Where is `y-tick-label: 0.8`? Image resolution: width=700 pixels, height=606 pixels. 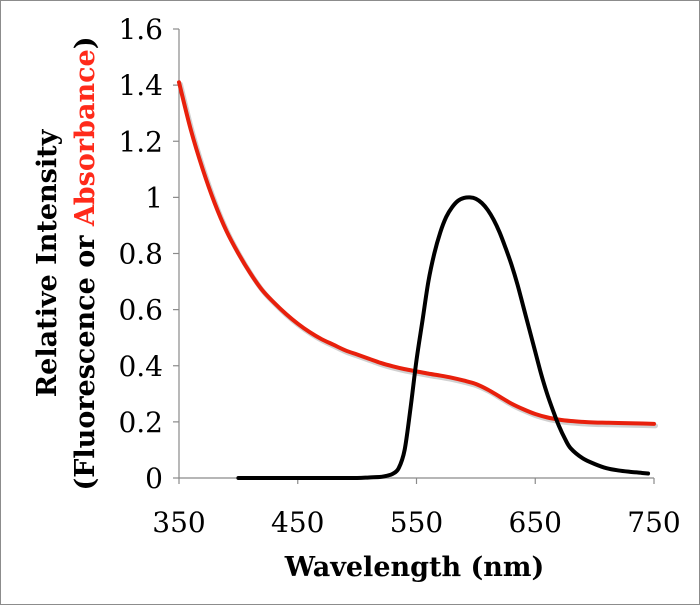 y-tick-label: 0.8 is located at coordinates (140, 254).